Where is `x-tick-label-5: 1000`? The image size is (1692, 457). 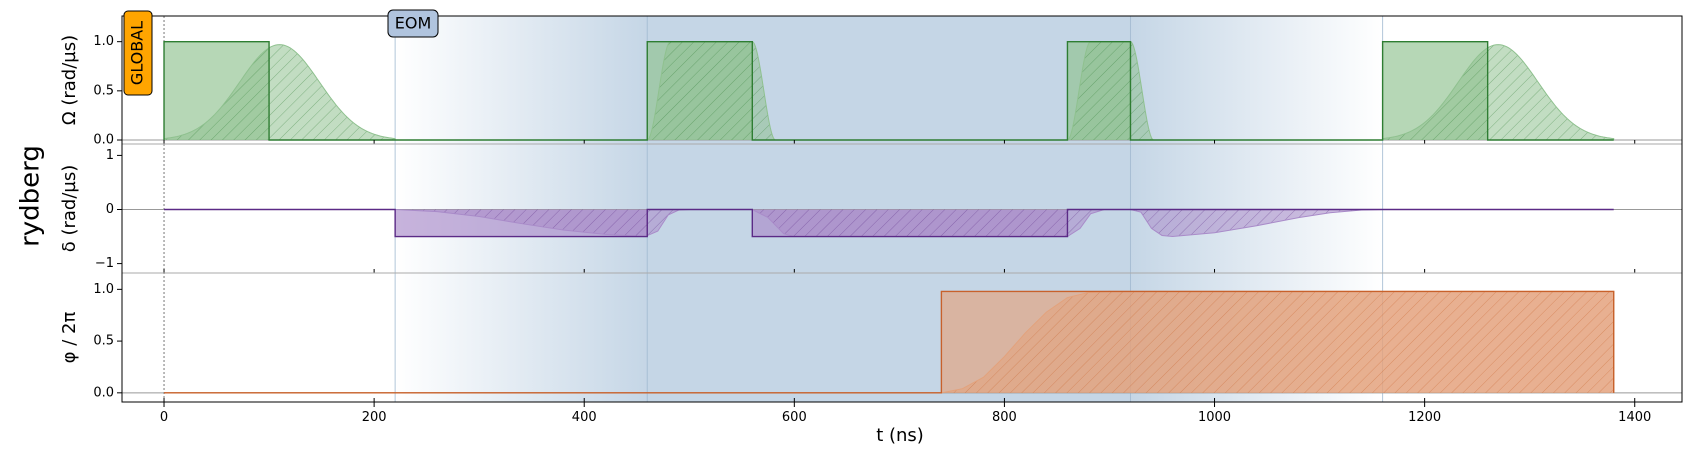 x-tick-label-5: 1000 is located at coordinates (1214, 417).